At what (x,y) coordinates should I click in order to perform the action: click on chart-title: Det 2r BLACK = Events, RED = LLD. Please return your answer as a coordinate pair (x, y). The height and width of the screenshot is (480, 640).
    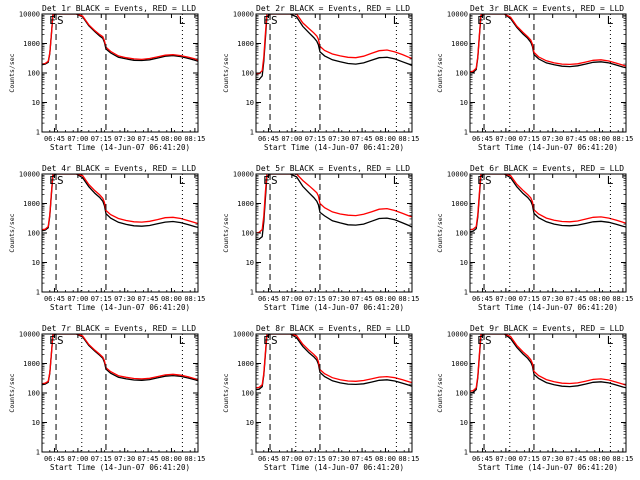
    Looking at the image, I should click on (333, 8).